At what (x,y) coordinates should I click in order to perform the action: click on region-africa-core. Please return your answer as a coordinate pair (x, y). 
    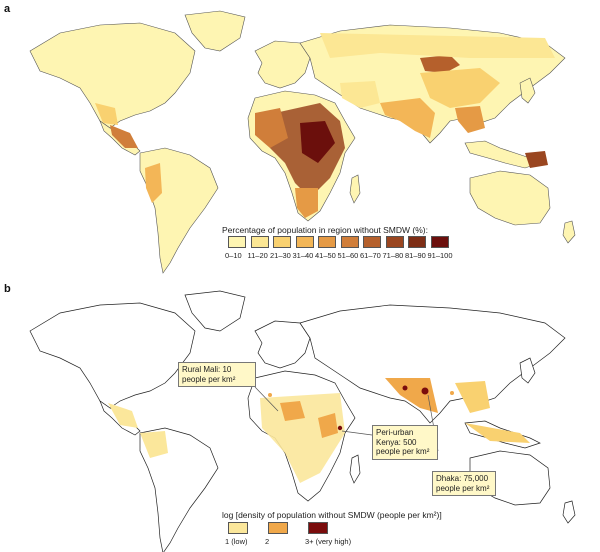
    Looking at the image, I should click on (317, 142).